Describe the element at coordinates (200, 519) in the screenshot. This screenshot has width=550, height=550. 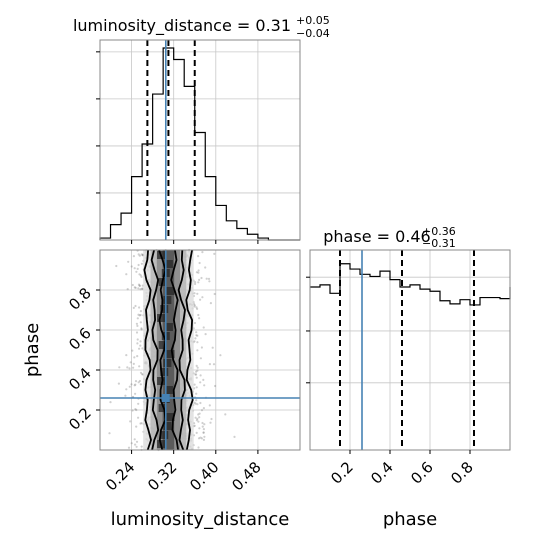
I see `x-axis-title-luminosity-distance: luminosity_distance` at that location.